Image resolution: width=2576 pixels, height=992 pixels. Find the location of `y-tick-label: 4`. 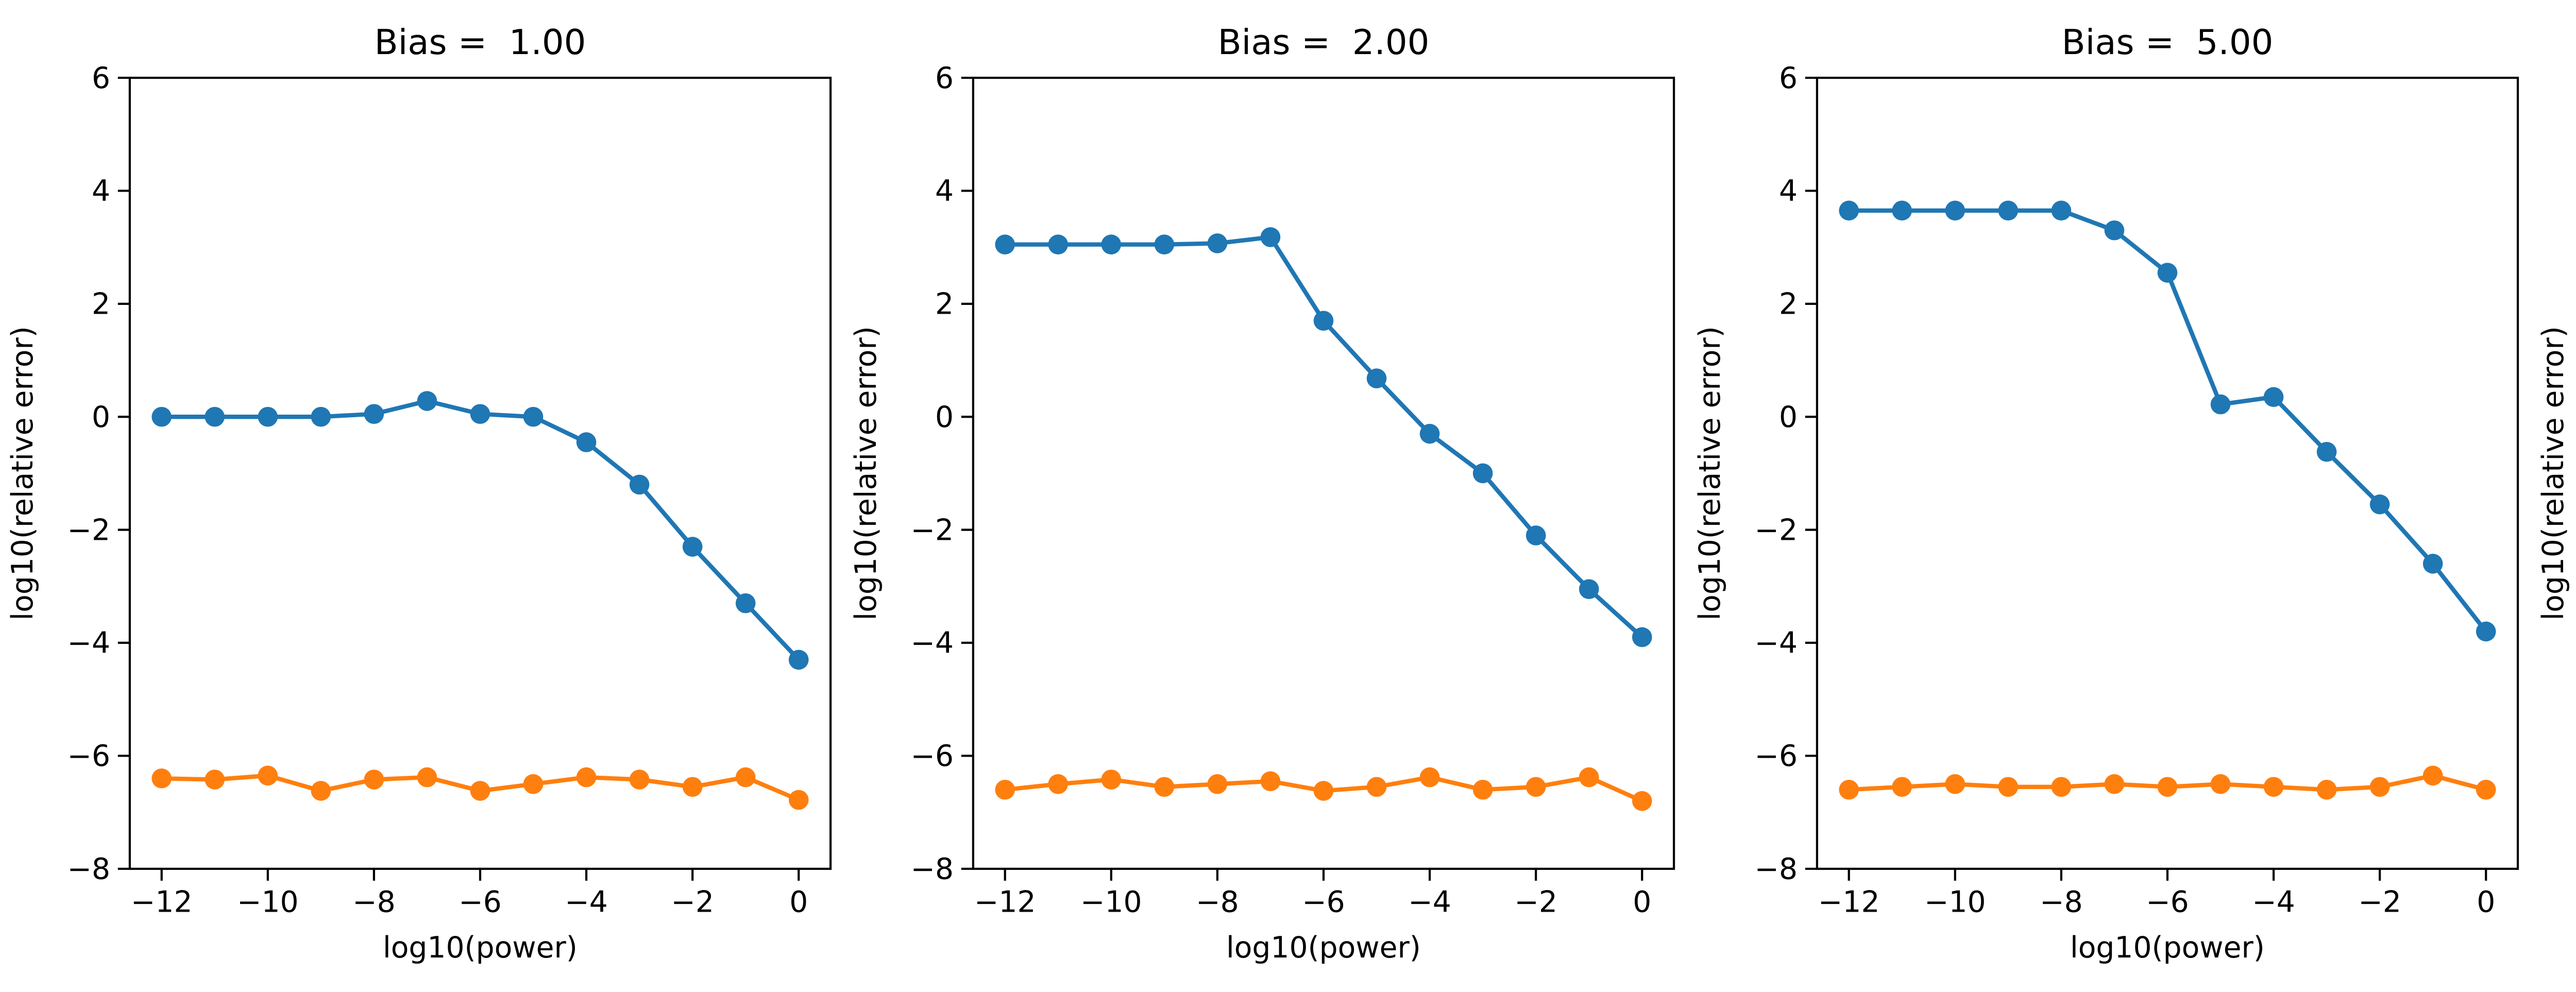

y-tick-label: 4 is located at coordinates (944, 191).